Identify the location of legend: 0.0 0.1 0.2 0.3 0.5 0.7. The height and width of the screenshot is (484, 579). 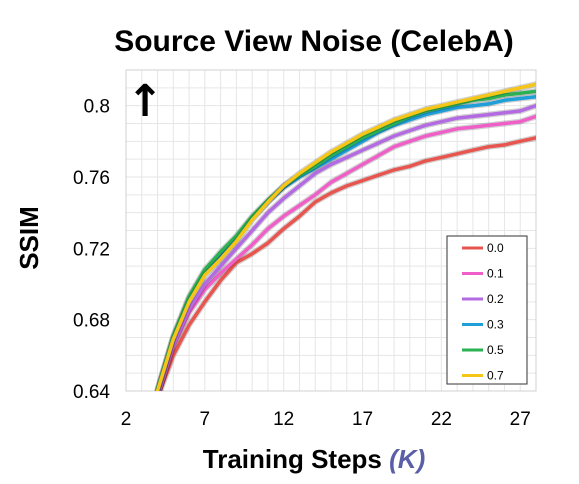
(487, 310).